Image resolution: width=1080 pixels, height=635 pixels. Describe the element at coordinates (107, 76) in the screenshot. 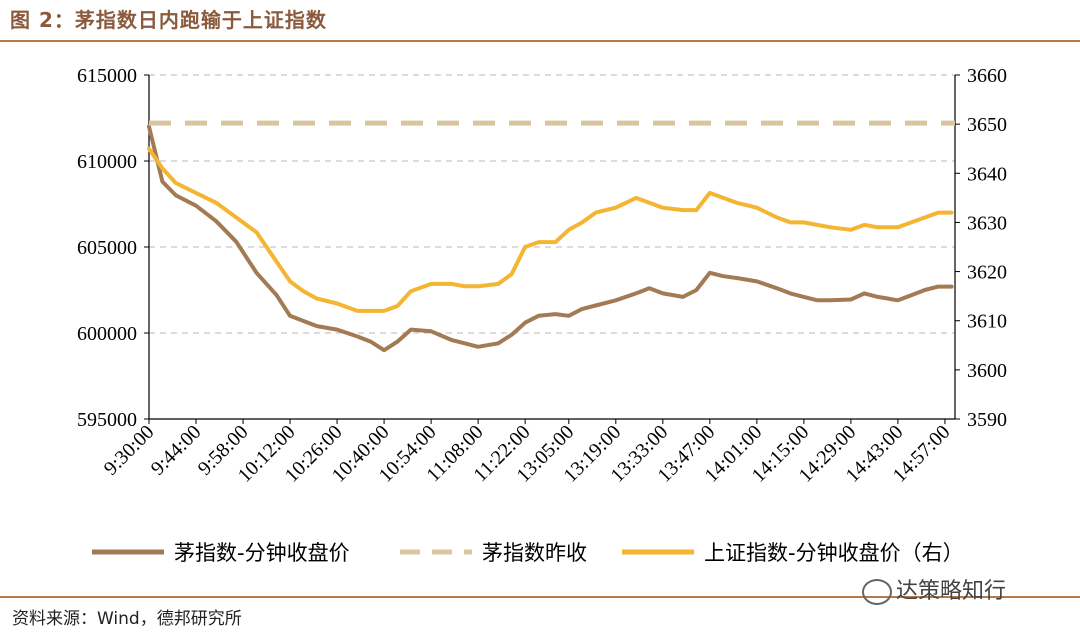

I see `y-left-tick-label: 615000` at that location.